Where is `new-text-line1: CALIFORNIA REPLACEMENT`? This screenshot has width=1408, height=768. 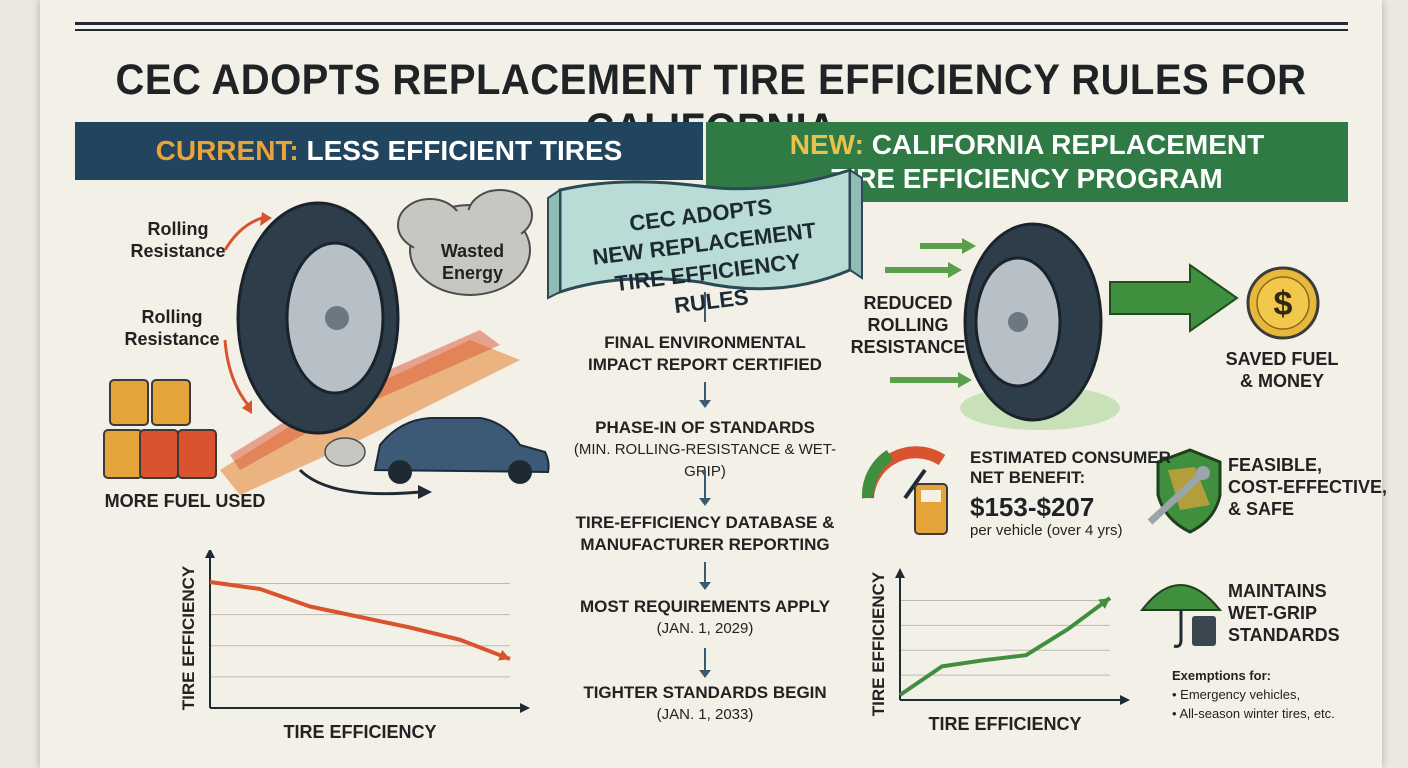 new-text-line1: CALIFORNIA REPLACEMENT is located at coordinates (1068, 144).